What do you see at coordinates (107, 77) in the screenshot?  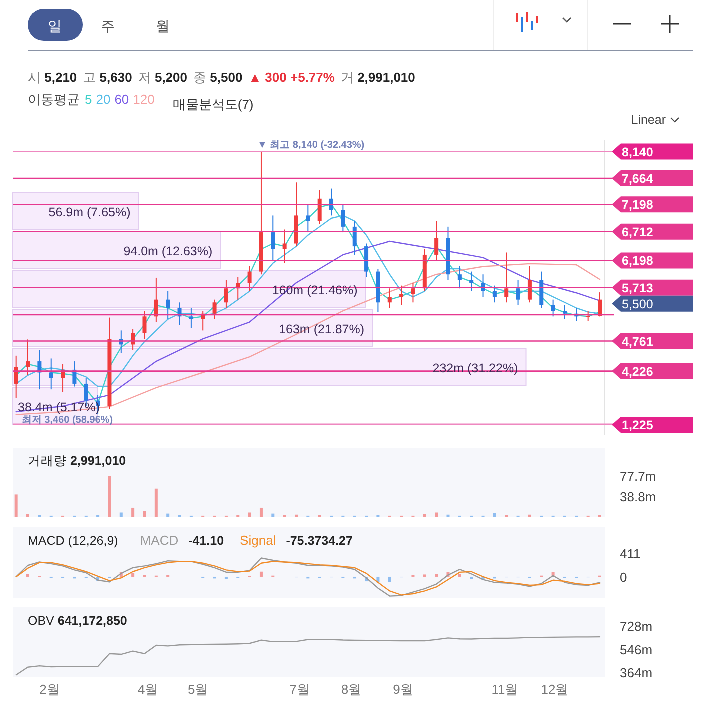 I see `text: 고 5,630` at bounding box center [107, 77].